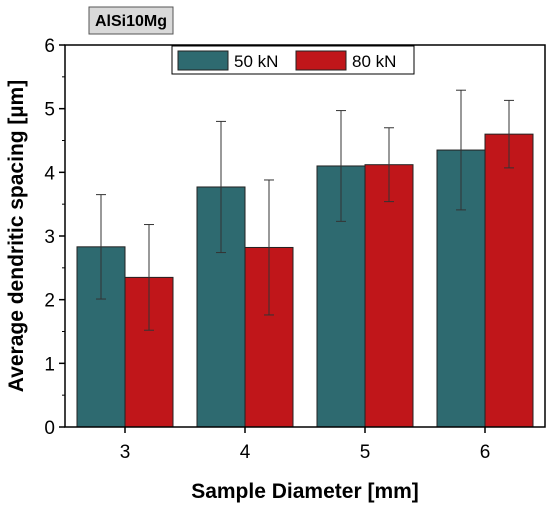 This screenshot has width=550, height=507. What do you see at coordinates (365, 452) in the screenshot?
I see `x-tick-label: 5` at bounding box center [365, 452].